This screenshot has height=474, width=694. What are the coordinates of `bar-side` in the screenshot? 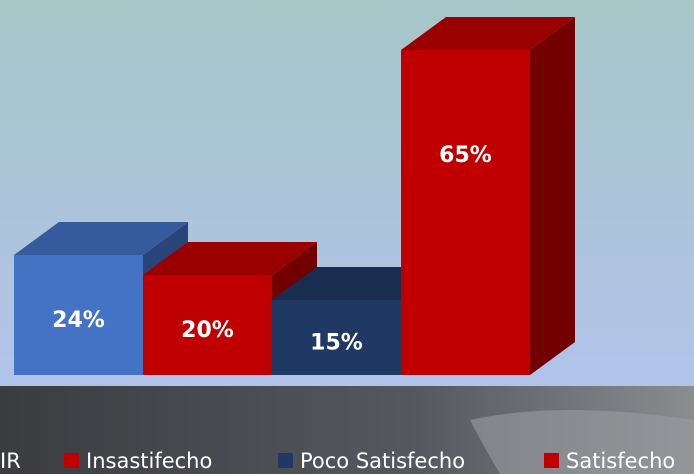 It's located at (552, 196).